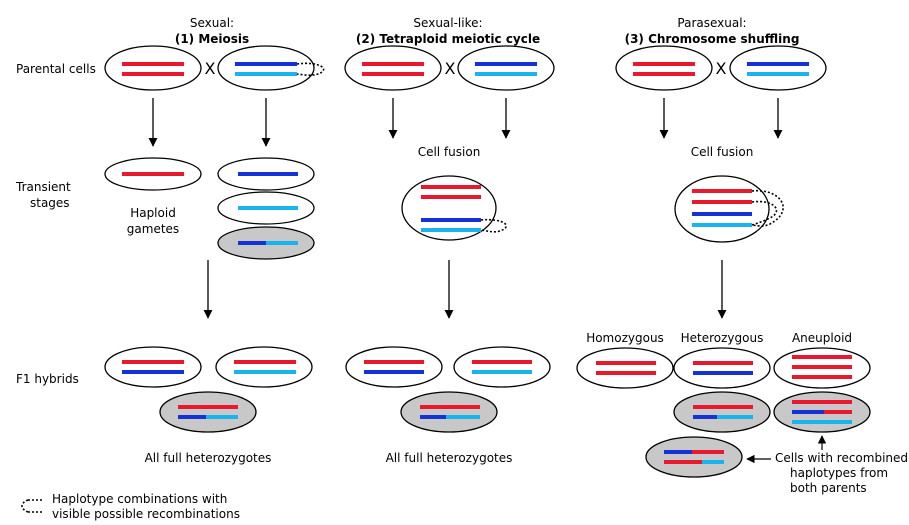  I want to click on column-2-title: (2) Tetraploid meiotic cycle, so click(448, 39).